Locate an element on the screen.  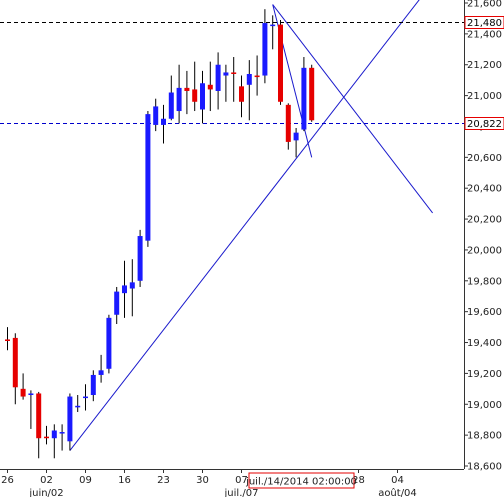
crosshair-date-box is located at coordinates (301, 480).